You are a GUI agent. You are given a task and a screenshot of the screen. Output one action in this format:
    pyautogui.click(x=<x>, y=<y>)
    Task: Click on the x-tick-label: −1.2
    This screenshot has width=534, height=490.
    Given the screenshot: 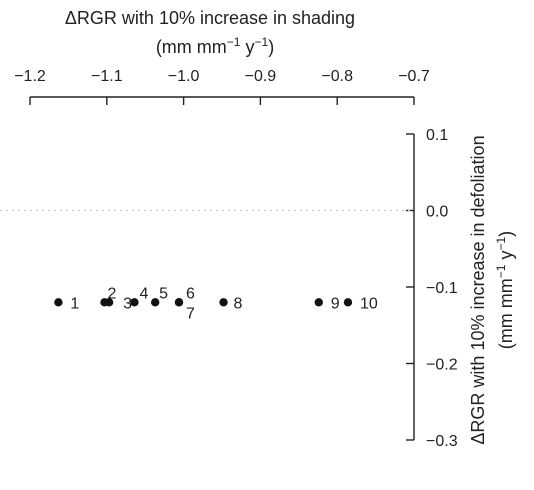 What is the action you would take?
    pyautogui.click(x=30, y=76)
    